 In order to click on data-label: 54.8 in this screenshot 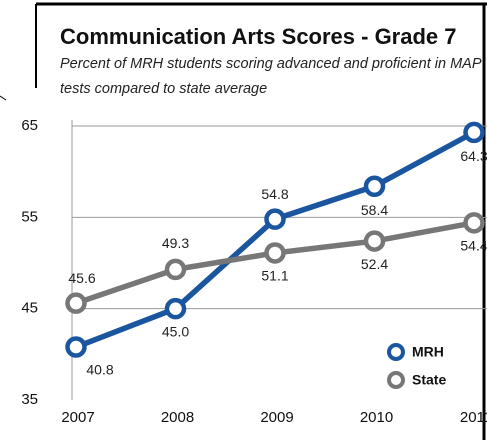, I will do `click(274, 194)`.